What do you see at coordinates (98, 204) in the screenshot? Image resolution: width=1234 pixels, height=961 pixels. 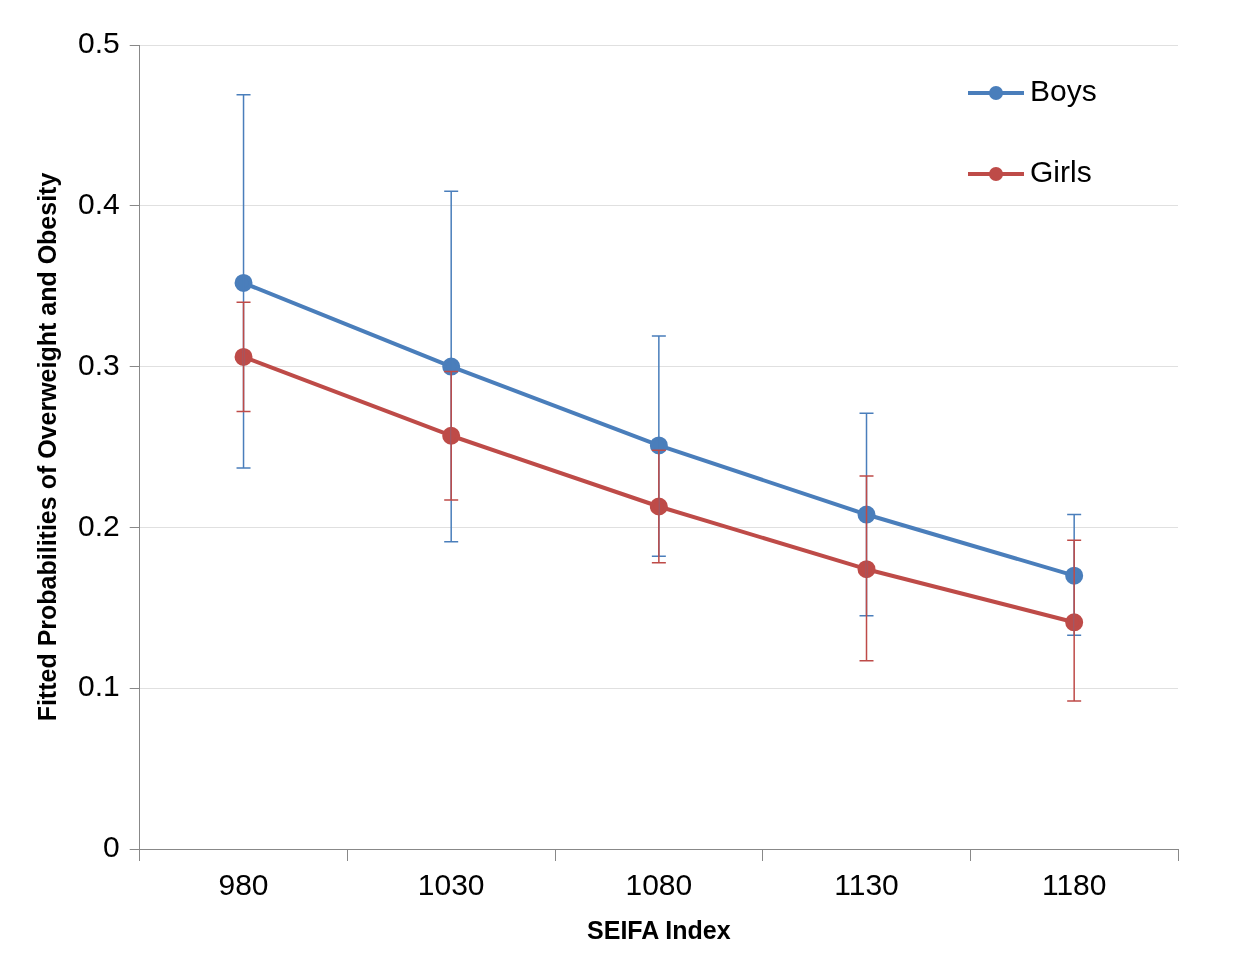 I see `y-tick-label: 0.4` at bounding box center [98, 204].